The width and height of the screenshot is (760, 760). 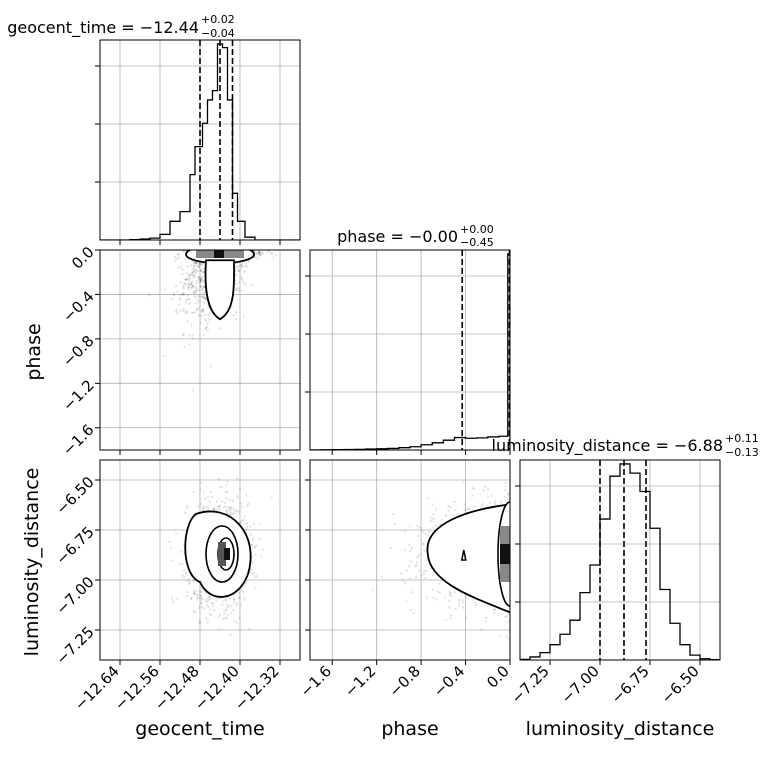 I want to click on ylabel-phase: phase, so click(x=34, y=351).